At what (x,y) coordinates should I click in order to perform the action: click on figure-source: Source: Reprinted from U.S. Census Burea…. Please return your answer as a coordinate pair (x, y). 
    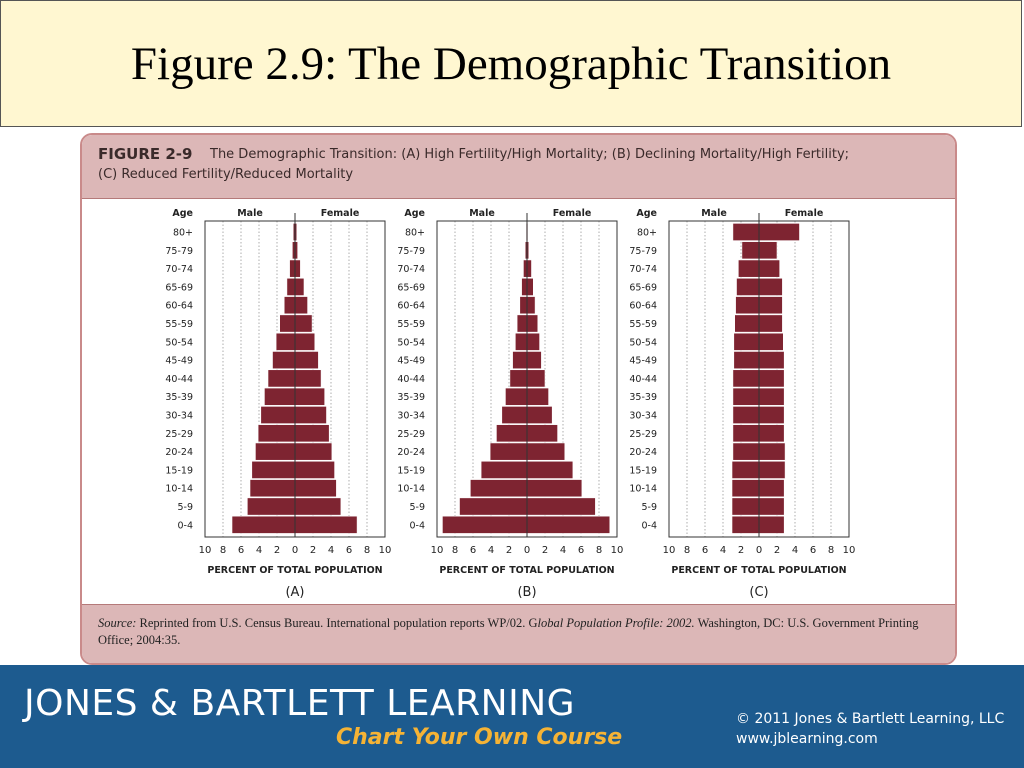
    Looking at the image, I should click on (518, 633).